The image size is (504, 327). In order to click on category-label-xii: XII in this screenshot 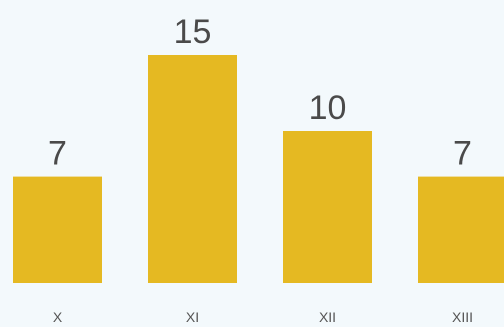, I will do `click(327, 317)`.